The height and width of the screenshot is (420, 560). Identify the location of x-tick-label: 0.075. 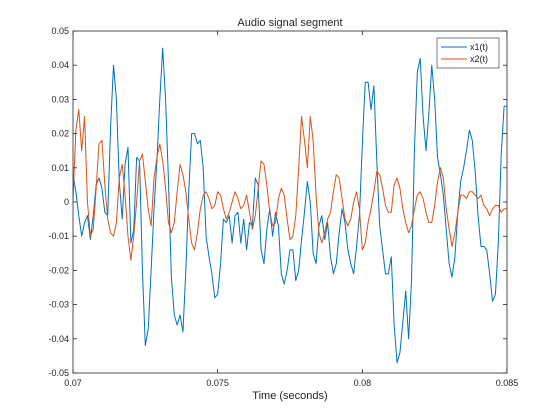
(217, 383).